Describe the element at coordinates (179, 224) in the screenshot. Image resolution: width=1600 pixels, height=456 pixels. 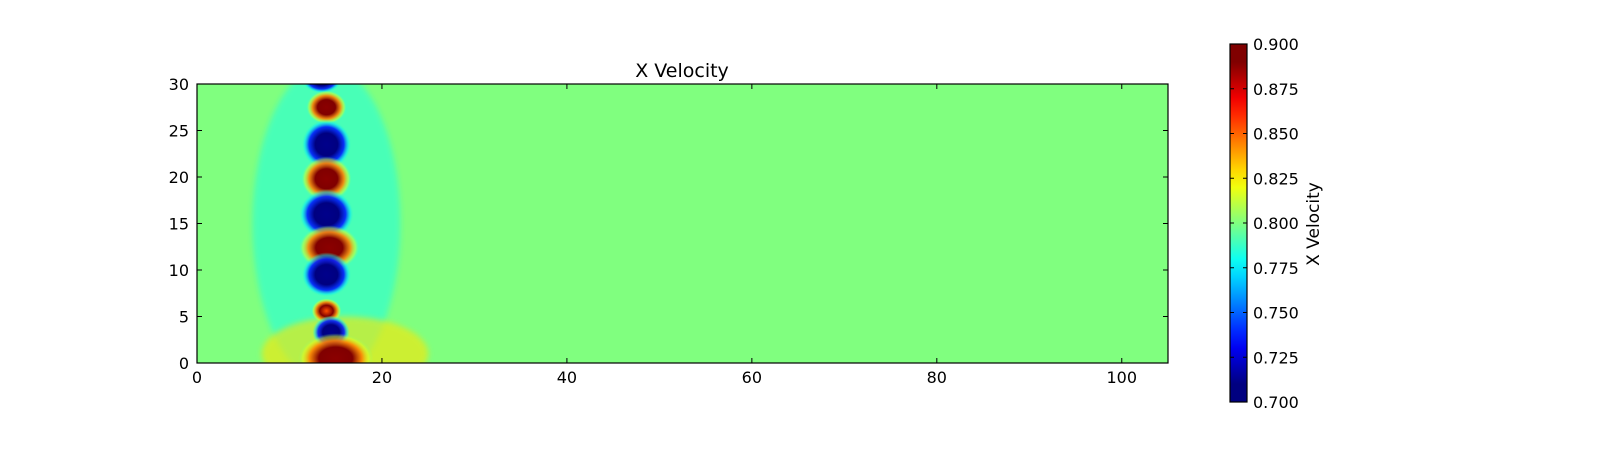
I see `y-tick-label: 15` at that location.